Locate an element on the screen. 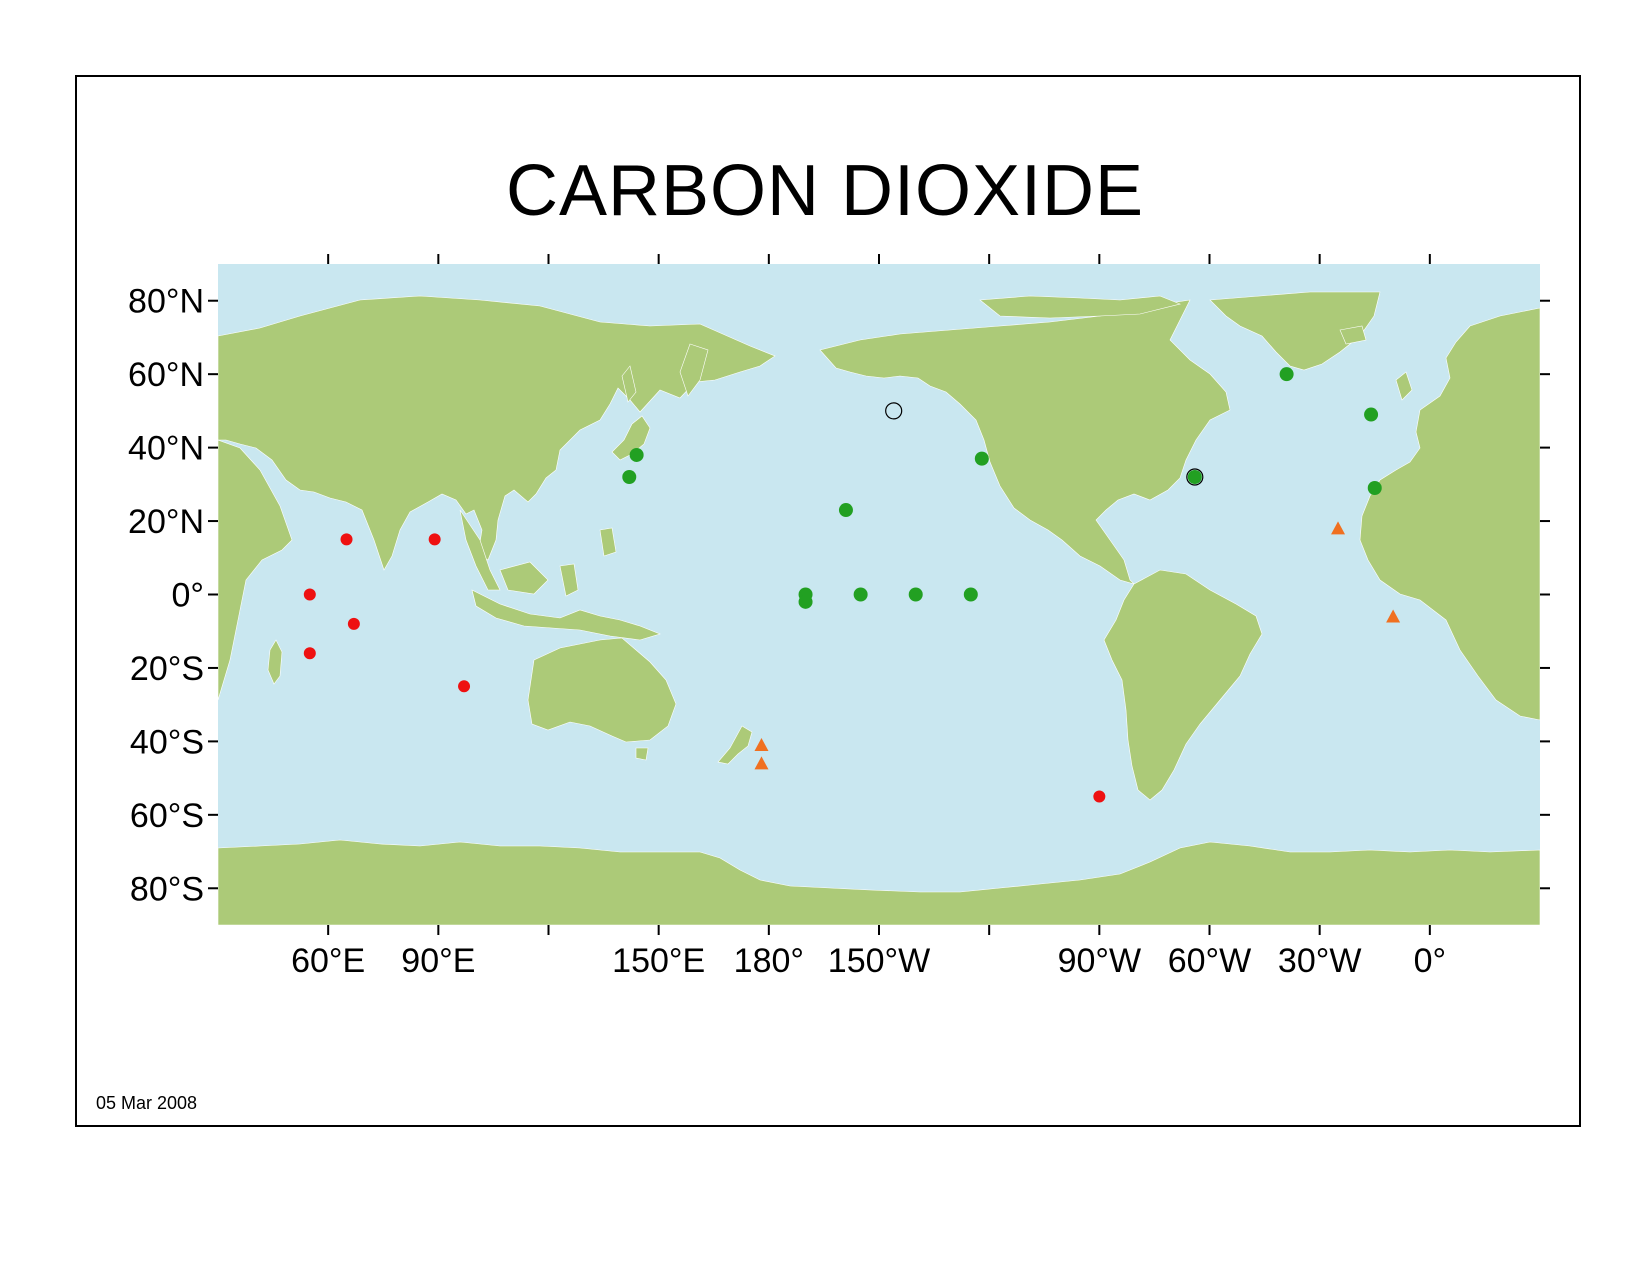 The width and height of the screenshot is (1650, 1275). lat-label: 80°S is located at coordinates (167, 889).